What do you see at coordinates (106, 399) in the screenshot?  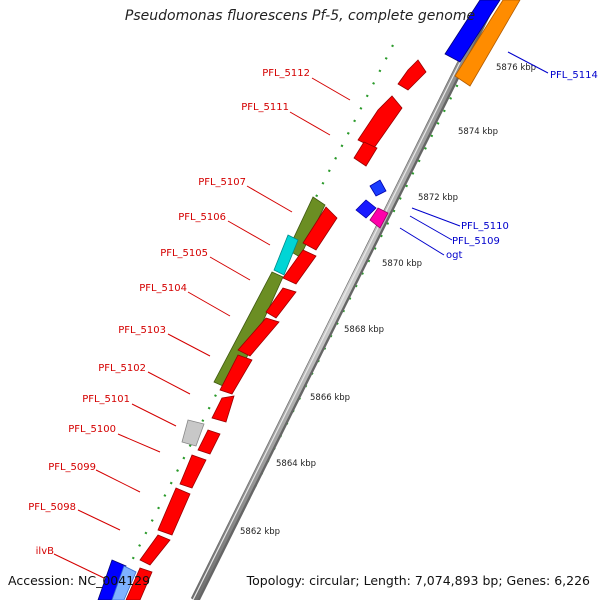 I see `gene-label-pfl-5101: PFL_5101` at bounding box center [106, 399].